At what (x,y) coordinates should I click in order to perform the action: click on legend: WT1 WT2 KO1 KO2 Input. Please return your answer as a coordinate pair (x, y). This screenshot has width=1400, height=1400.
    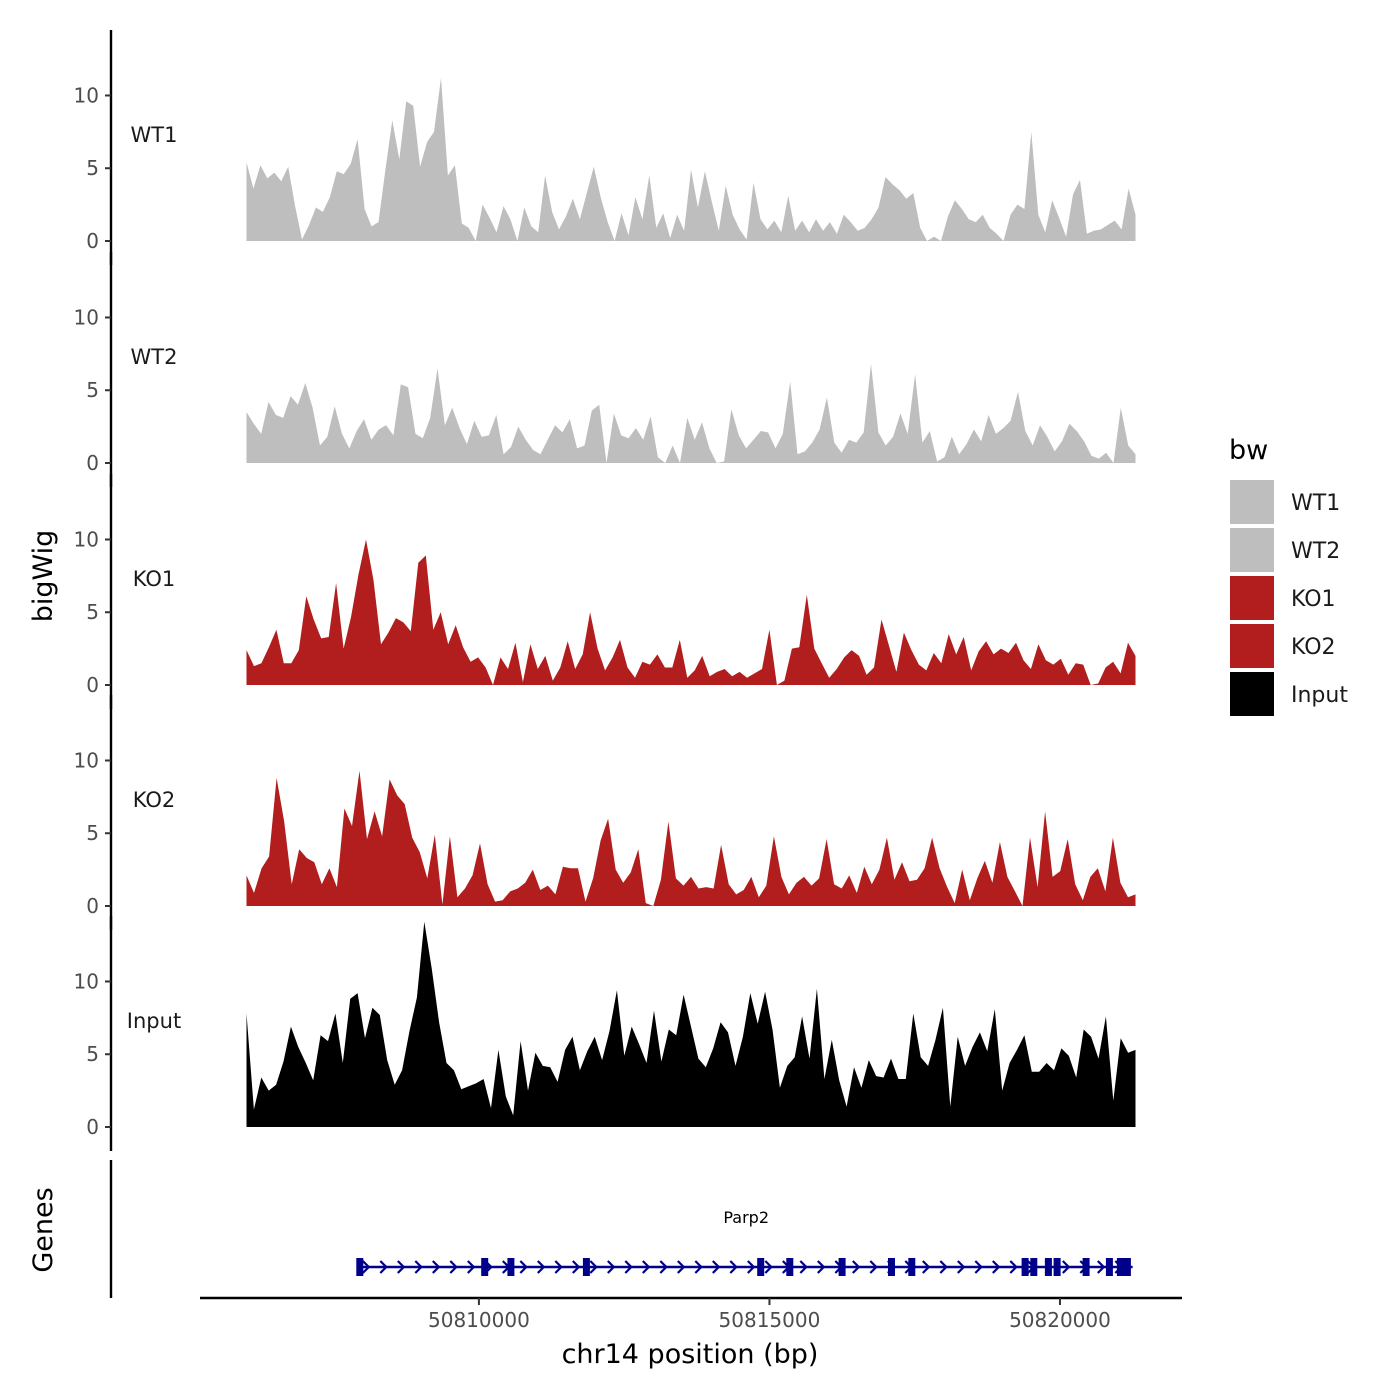
    Looking at the image, I should click on (1289, 598).